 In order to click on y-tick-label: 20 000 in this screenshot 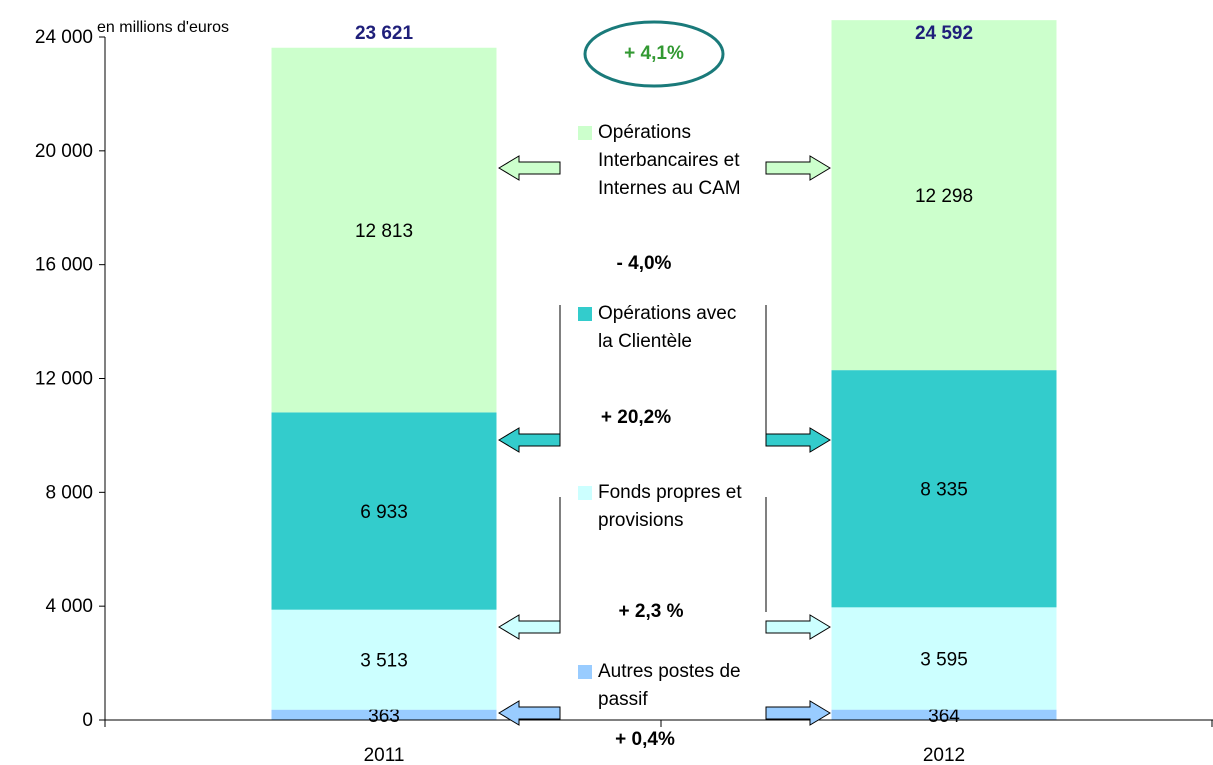, I will do `click(64, 151)`.